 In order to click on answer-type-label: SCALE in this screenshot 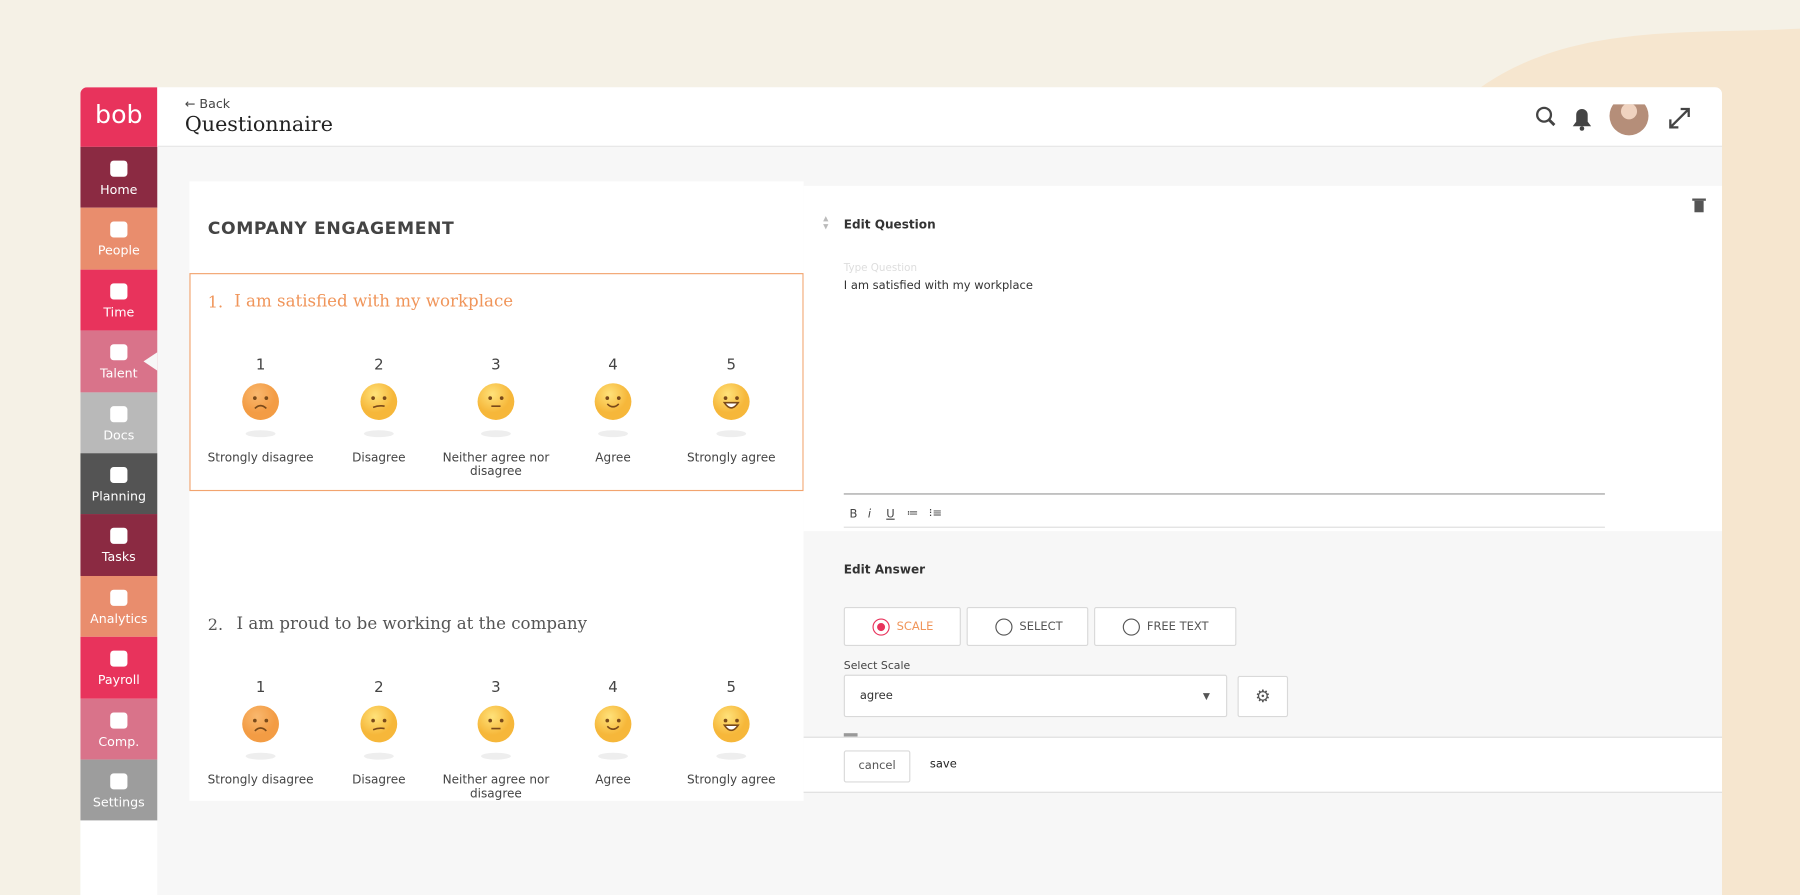, I will do `click(915, 627)`.